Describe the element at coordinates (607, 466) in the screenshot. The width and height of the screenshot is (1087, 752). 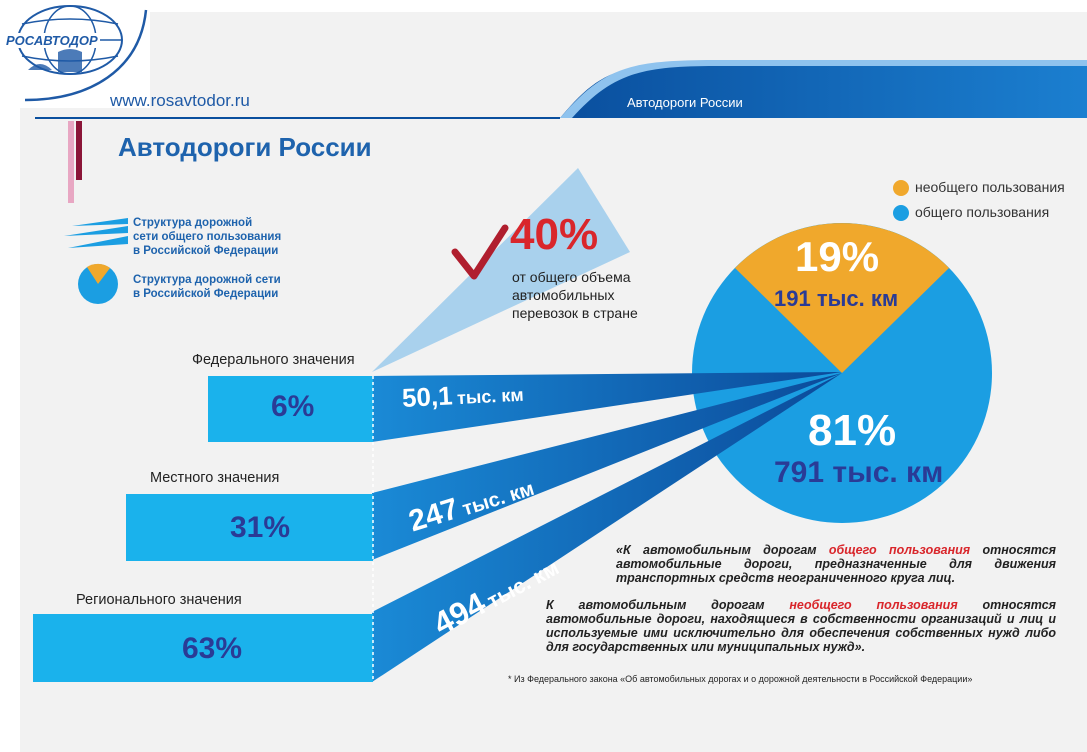
I see `ray-local` at that location.